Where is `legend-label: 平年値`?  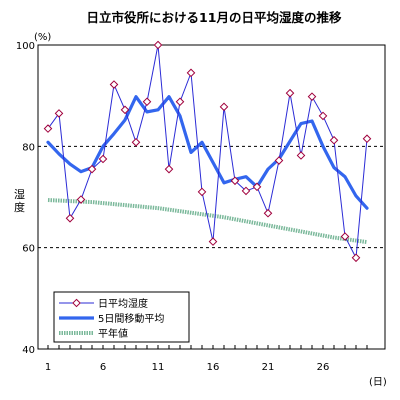 legend-label: 平年値 is located at coordinates (113, 333).